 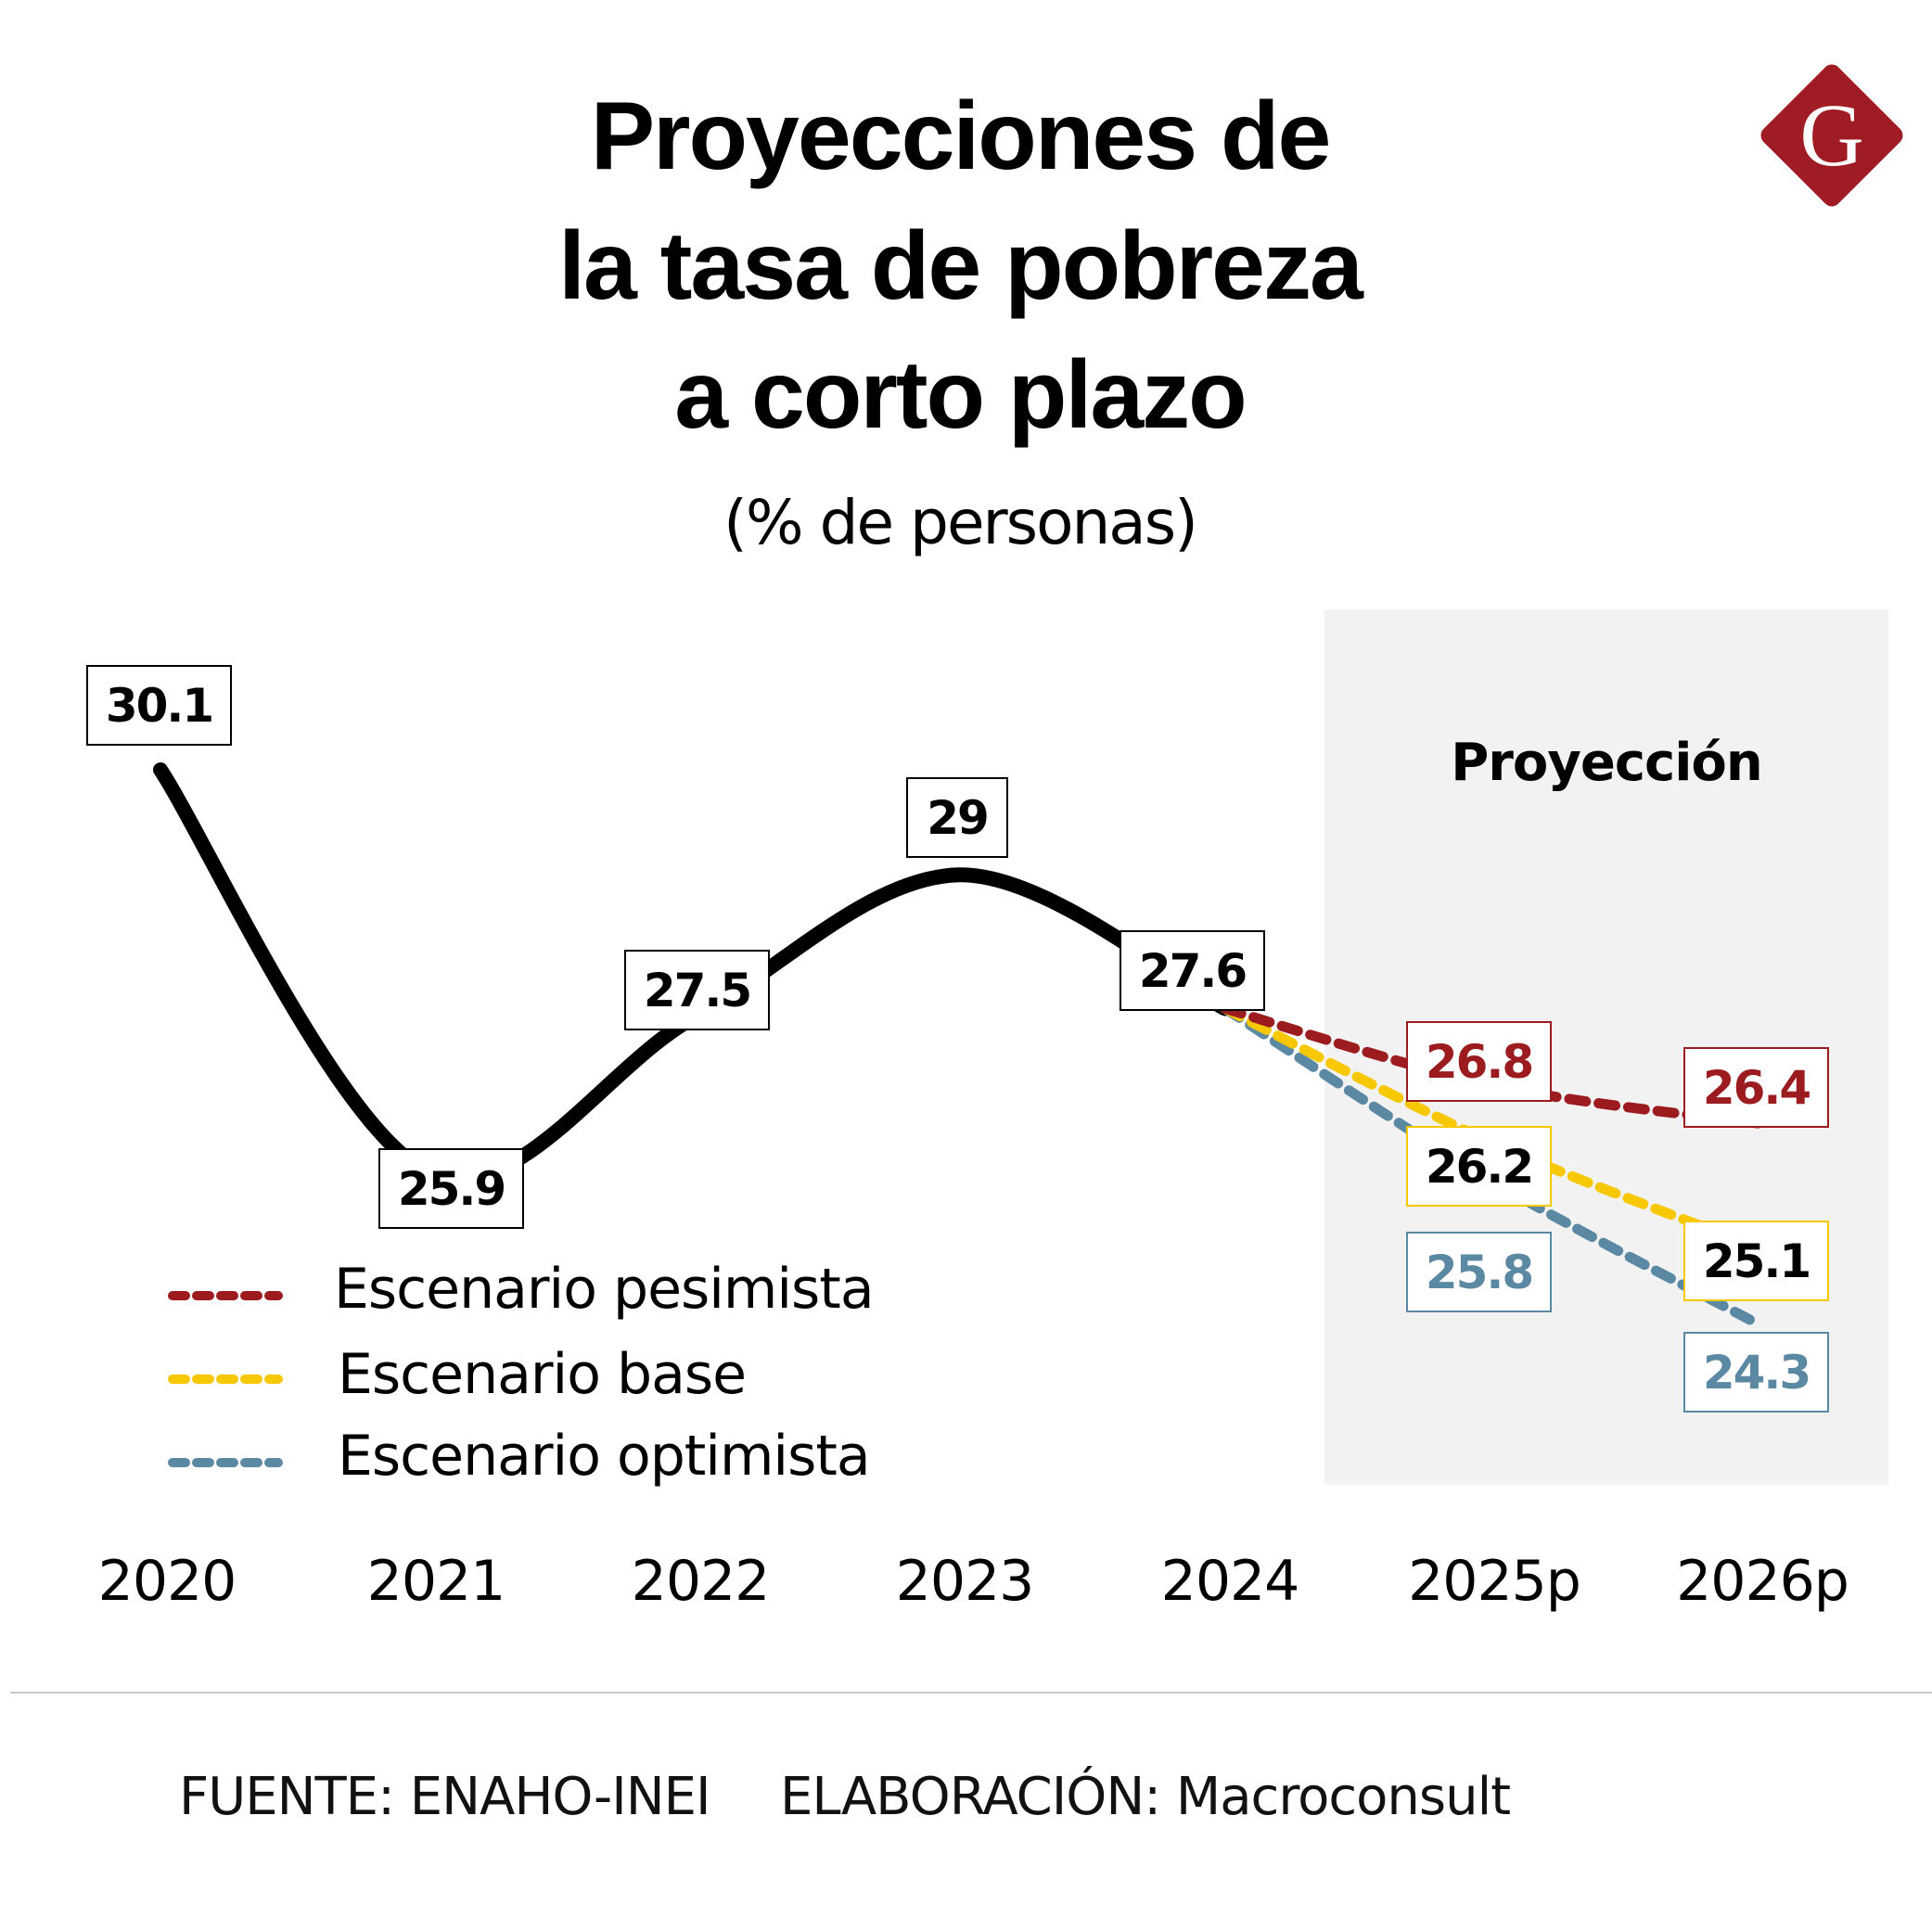 What do you see at coordinates (159, 705) in the screenshot?
I see `value-label-2020: 30.1` at bounding box center [159, 705].